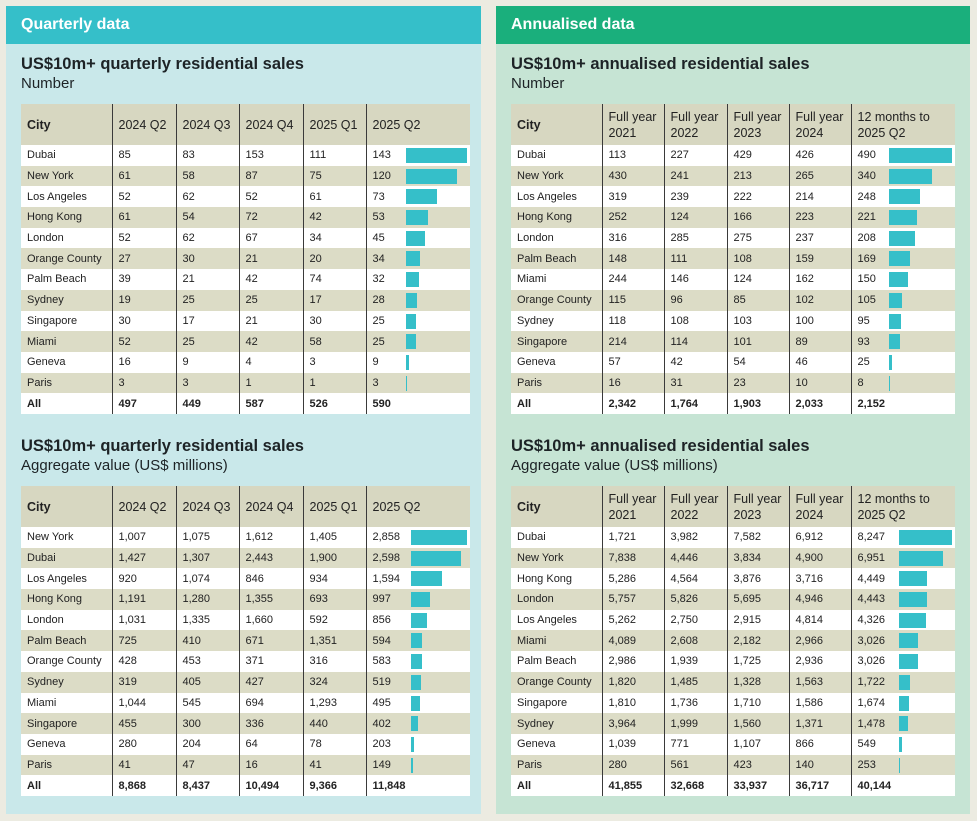  What do you see at coordinates (866, 764) in the screenshot?
I see `value-text: 253` at bounding box center [866, 764].